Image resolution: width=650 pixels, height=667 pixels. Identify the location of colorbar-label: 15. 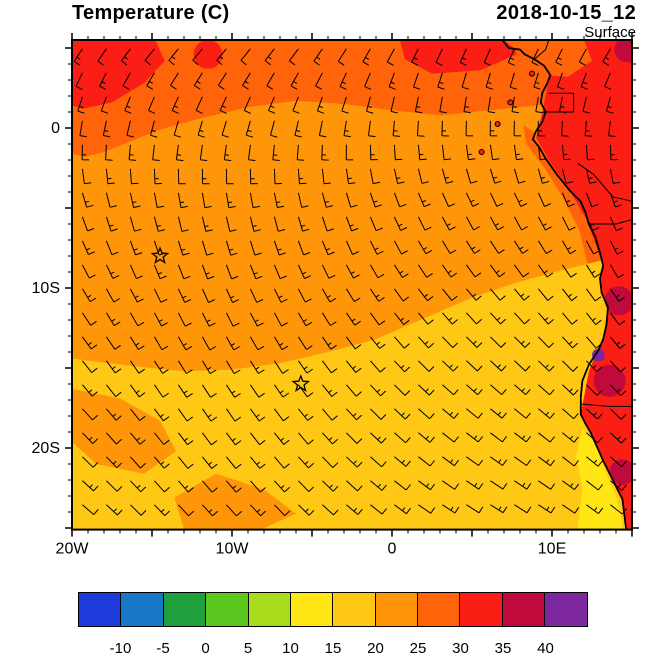
(333, 648).